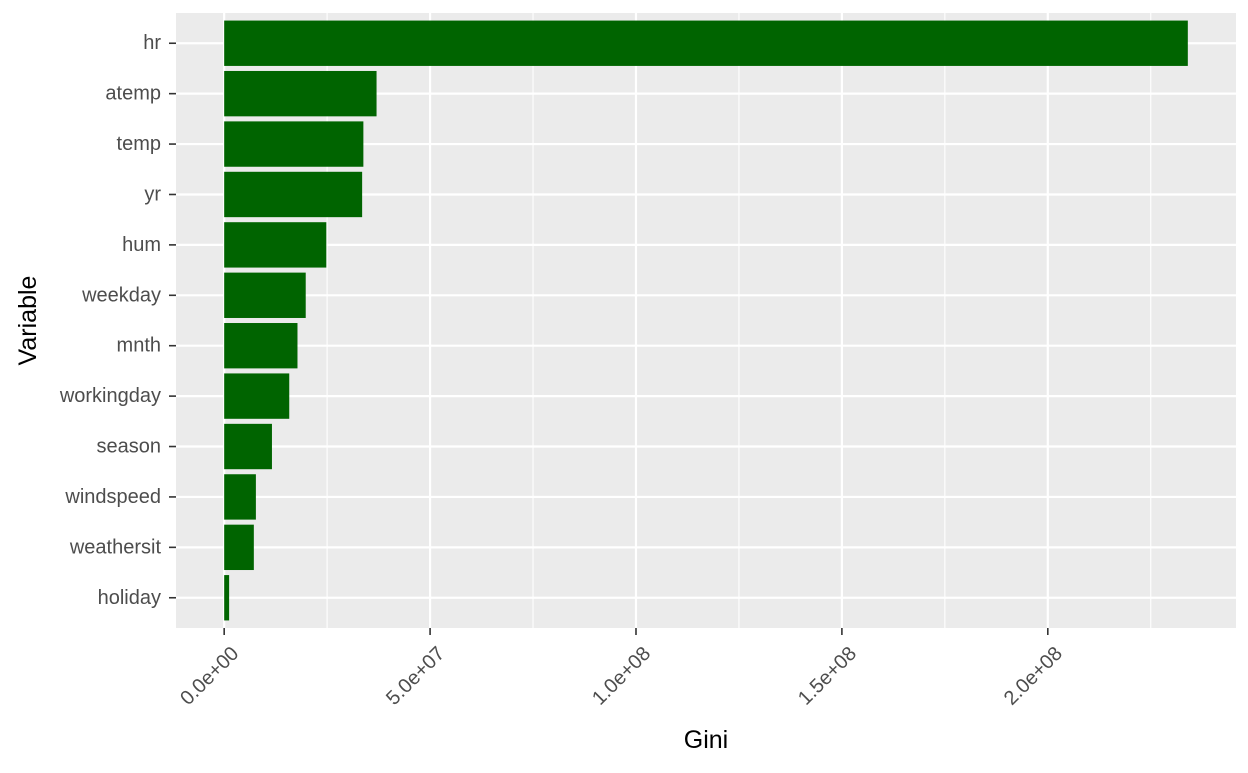 This screenshot has width=1248, height=773. I want to click on y-tick-label: temp, so click(139, 144).